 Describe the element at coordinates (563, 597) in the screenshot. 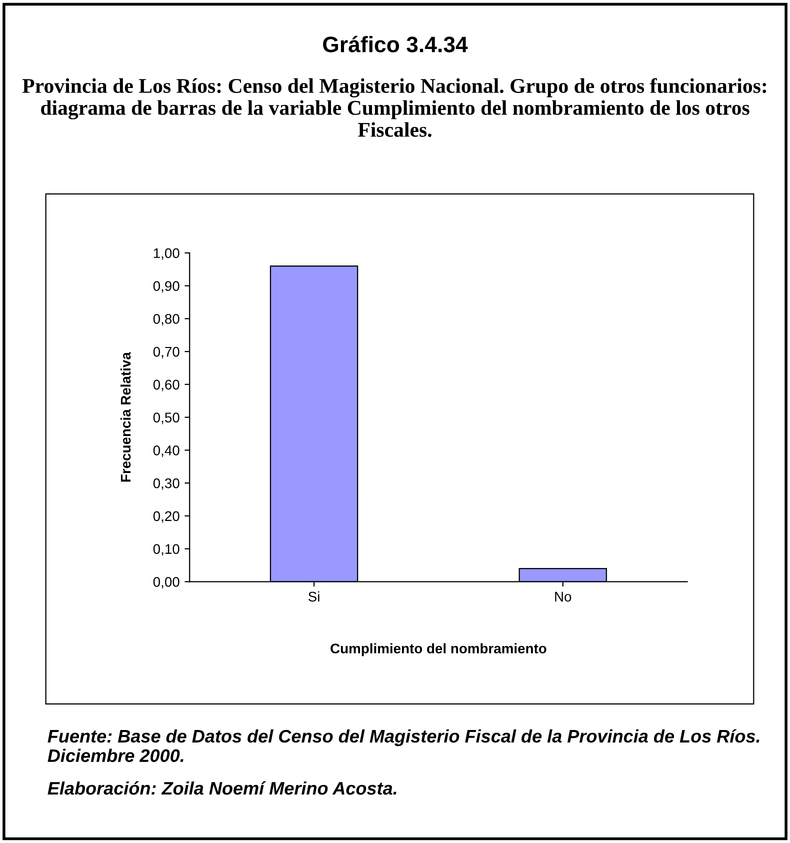

I see `x-tick-label: No` at that location.